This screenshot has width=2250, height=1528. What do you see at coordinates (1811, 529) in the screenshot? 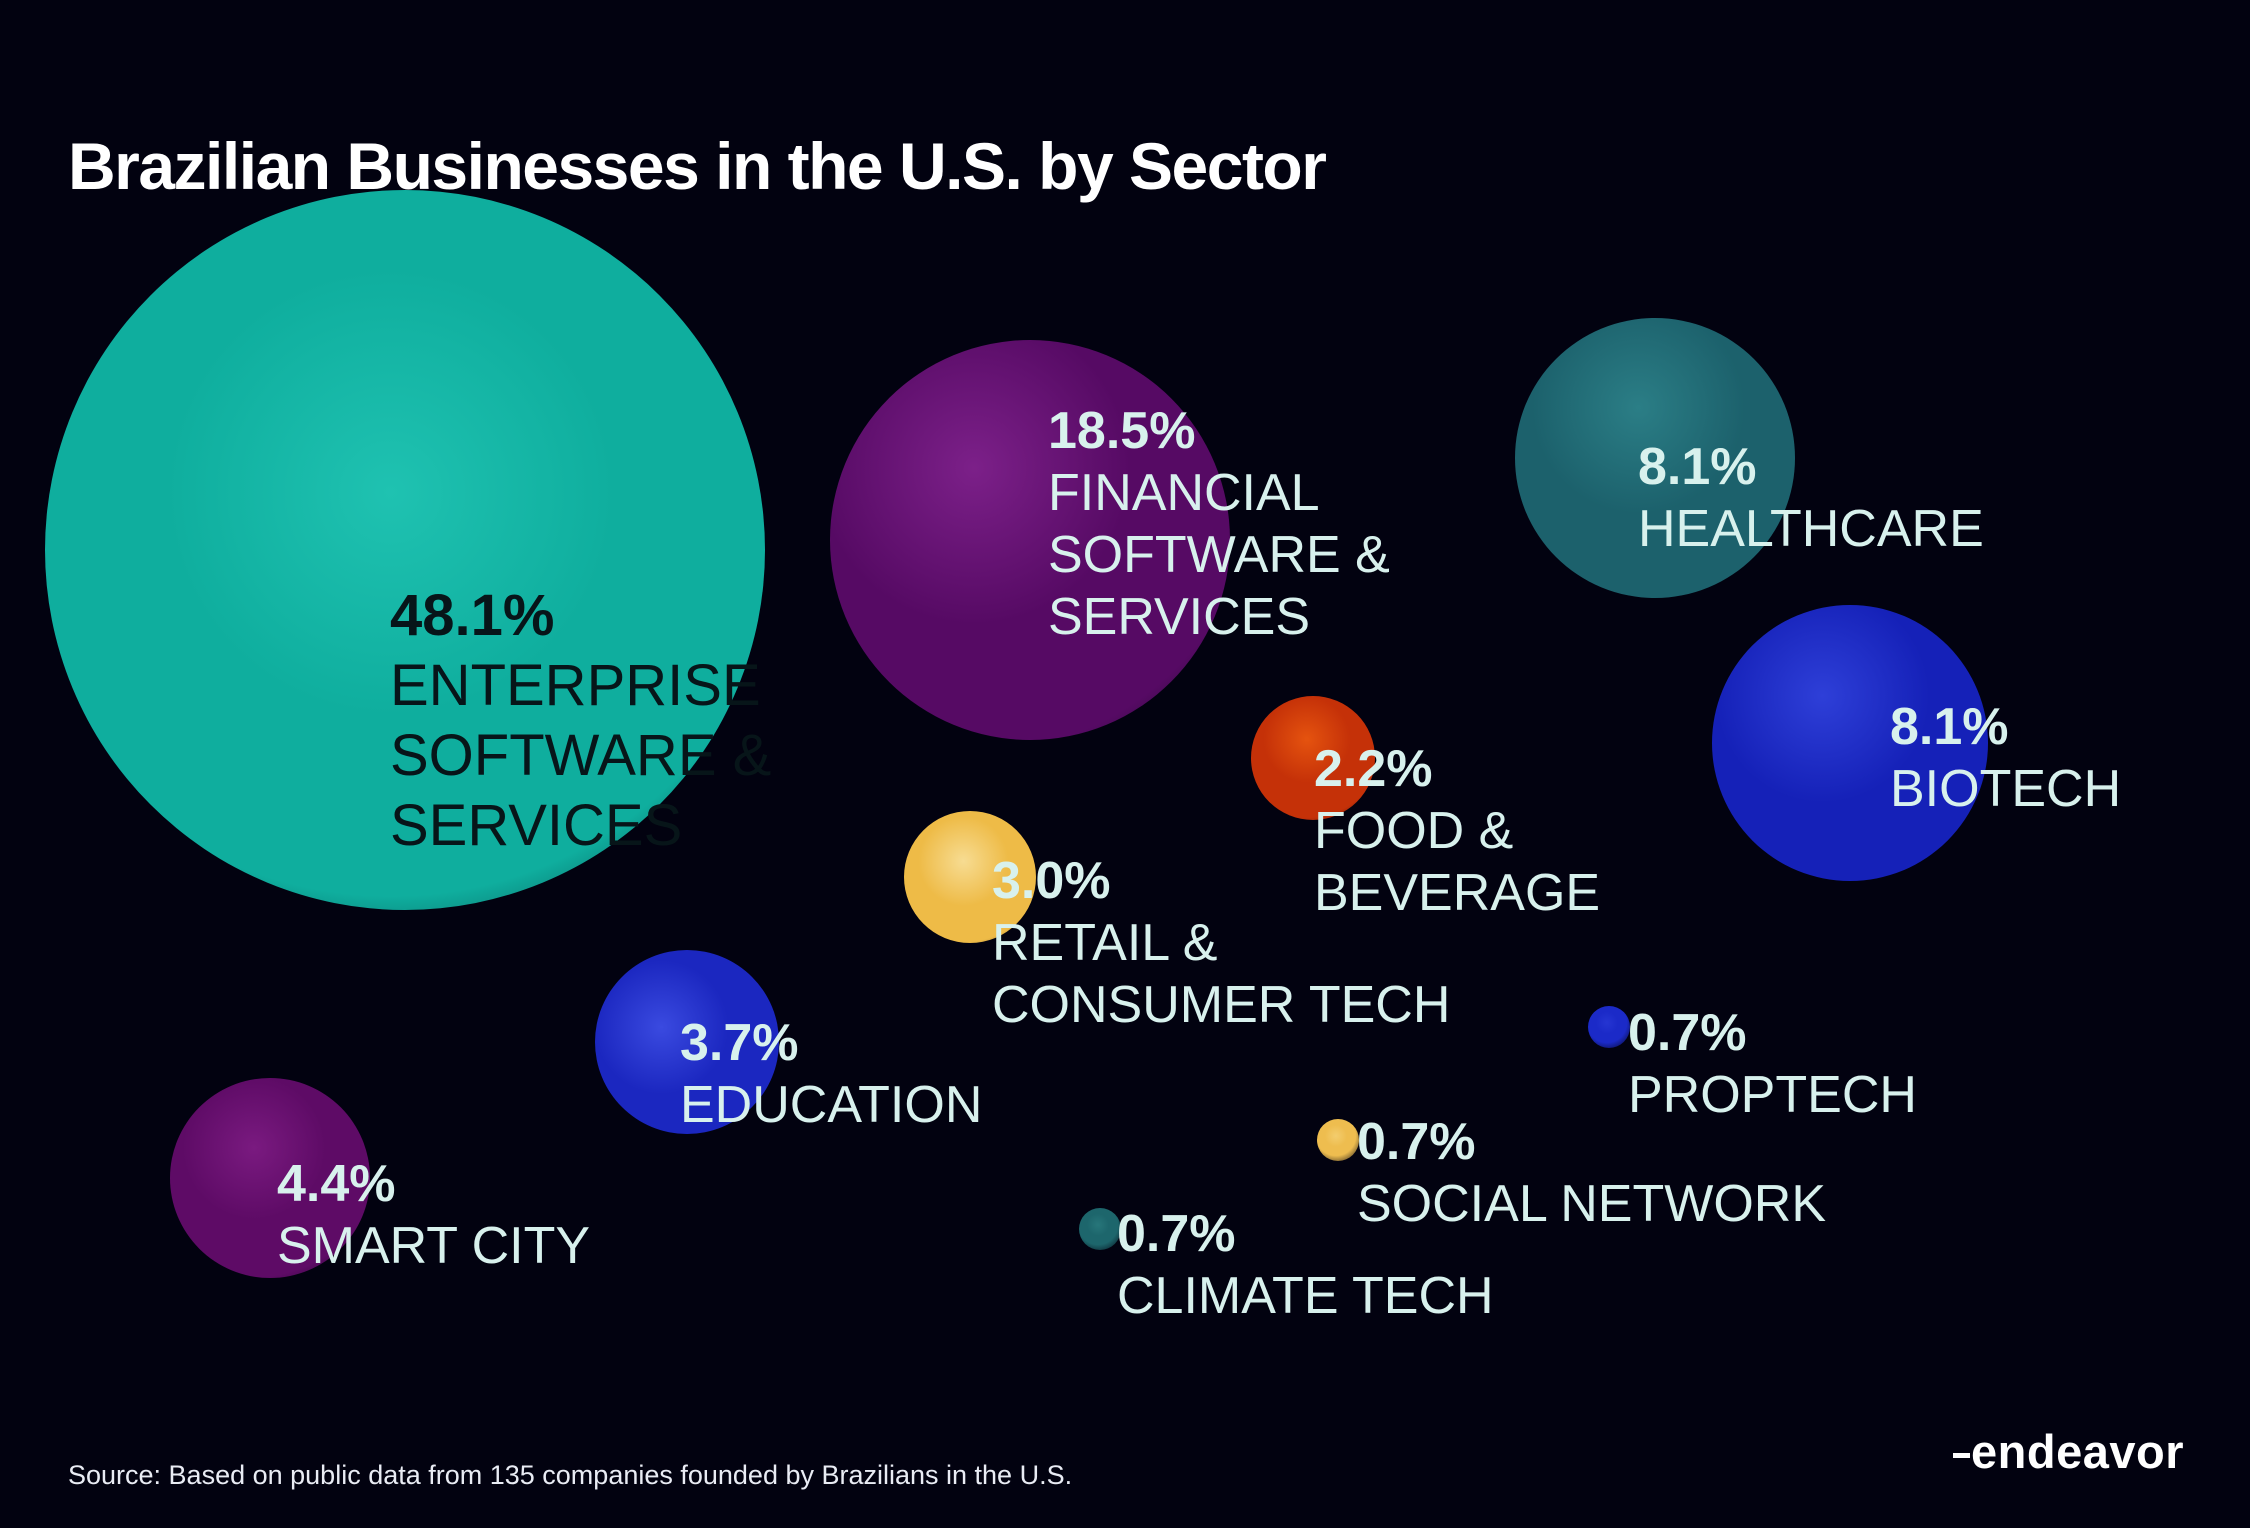
I see `label-healthcare-name-line-1: HEALTHCARE` at bounding box center [1811, 529].